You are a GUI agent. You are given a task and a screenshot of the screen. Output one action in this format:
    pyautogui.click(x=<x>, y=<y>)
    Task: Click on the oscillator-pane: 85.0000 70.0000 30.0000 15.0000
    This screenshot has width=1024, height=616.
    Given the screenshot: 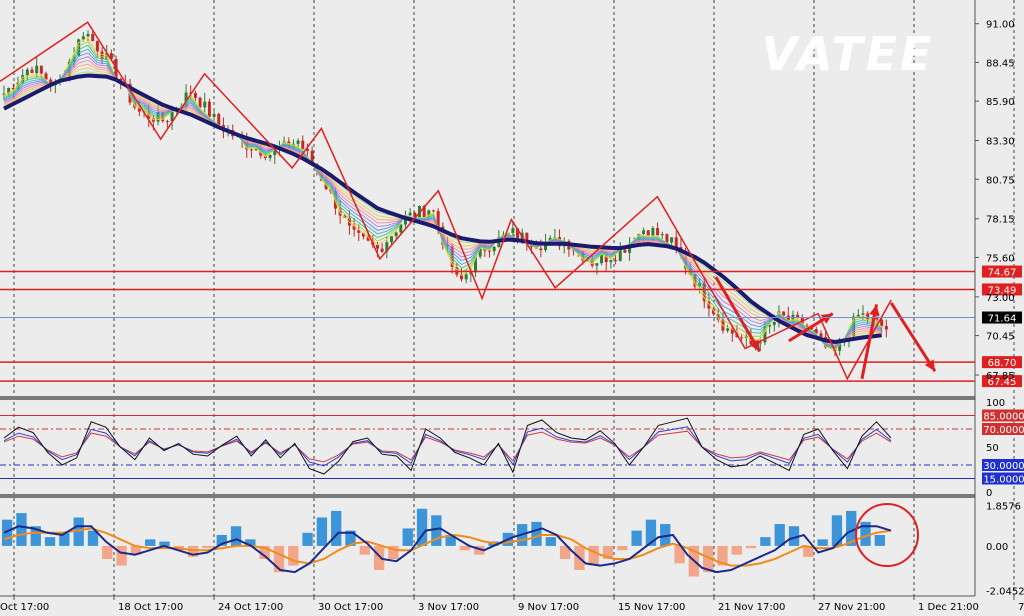 What is the action you would take?
    pyautogui.click(x=512, y=447)
    